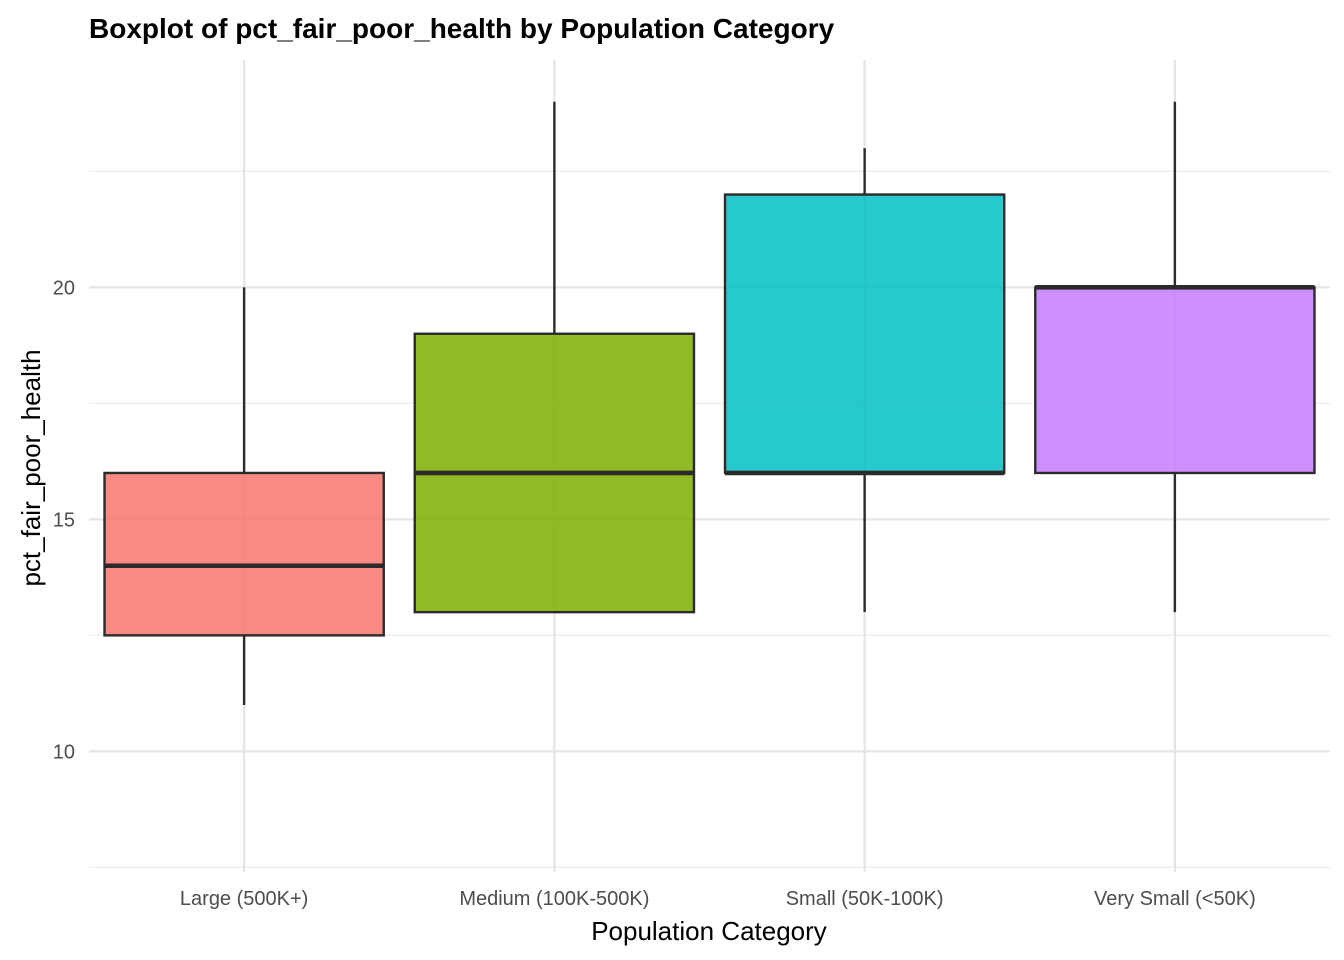 This screenshot has width=1344, height=960. Describe the element at coordinates (1175, 899) in the screenshot. I see `x-tick-label: Very Small (<50K)` at that location.